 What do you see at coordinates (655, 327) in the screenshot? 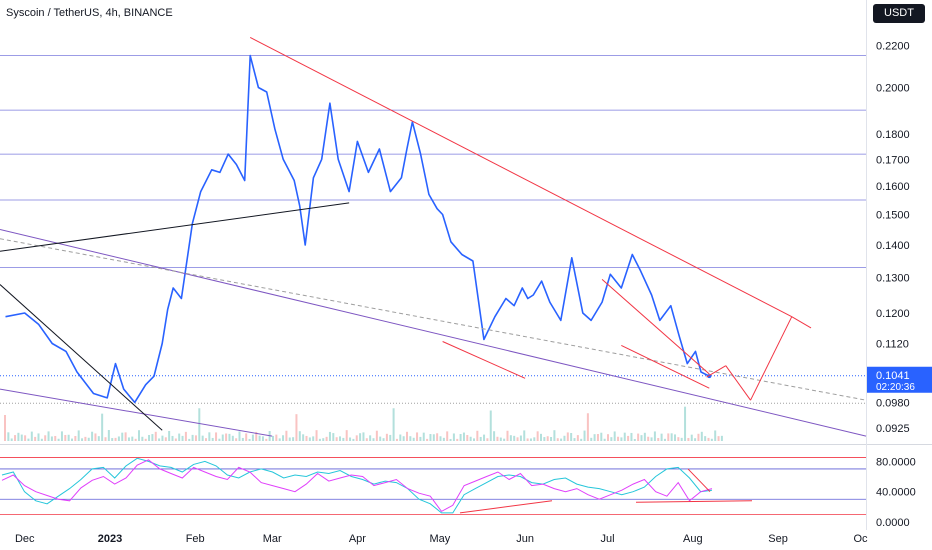
I see `wedge-top-line` at bounding box center [655, 327].